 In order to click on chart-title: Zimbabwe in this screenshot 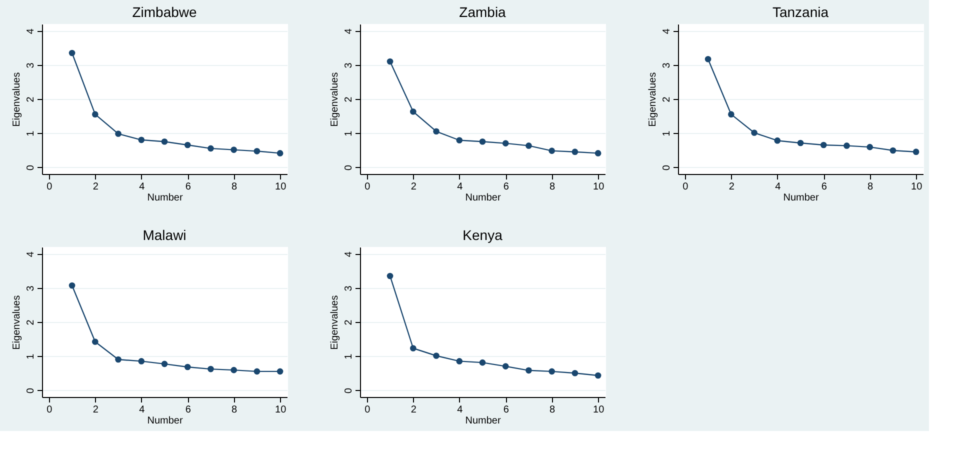, I will do `click(164, 12)`.